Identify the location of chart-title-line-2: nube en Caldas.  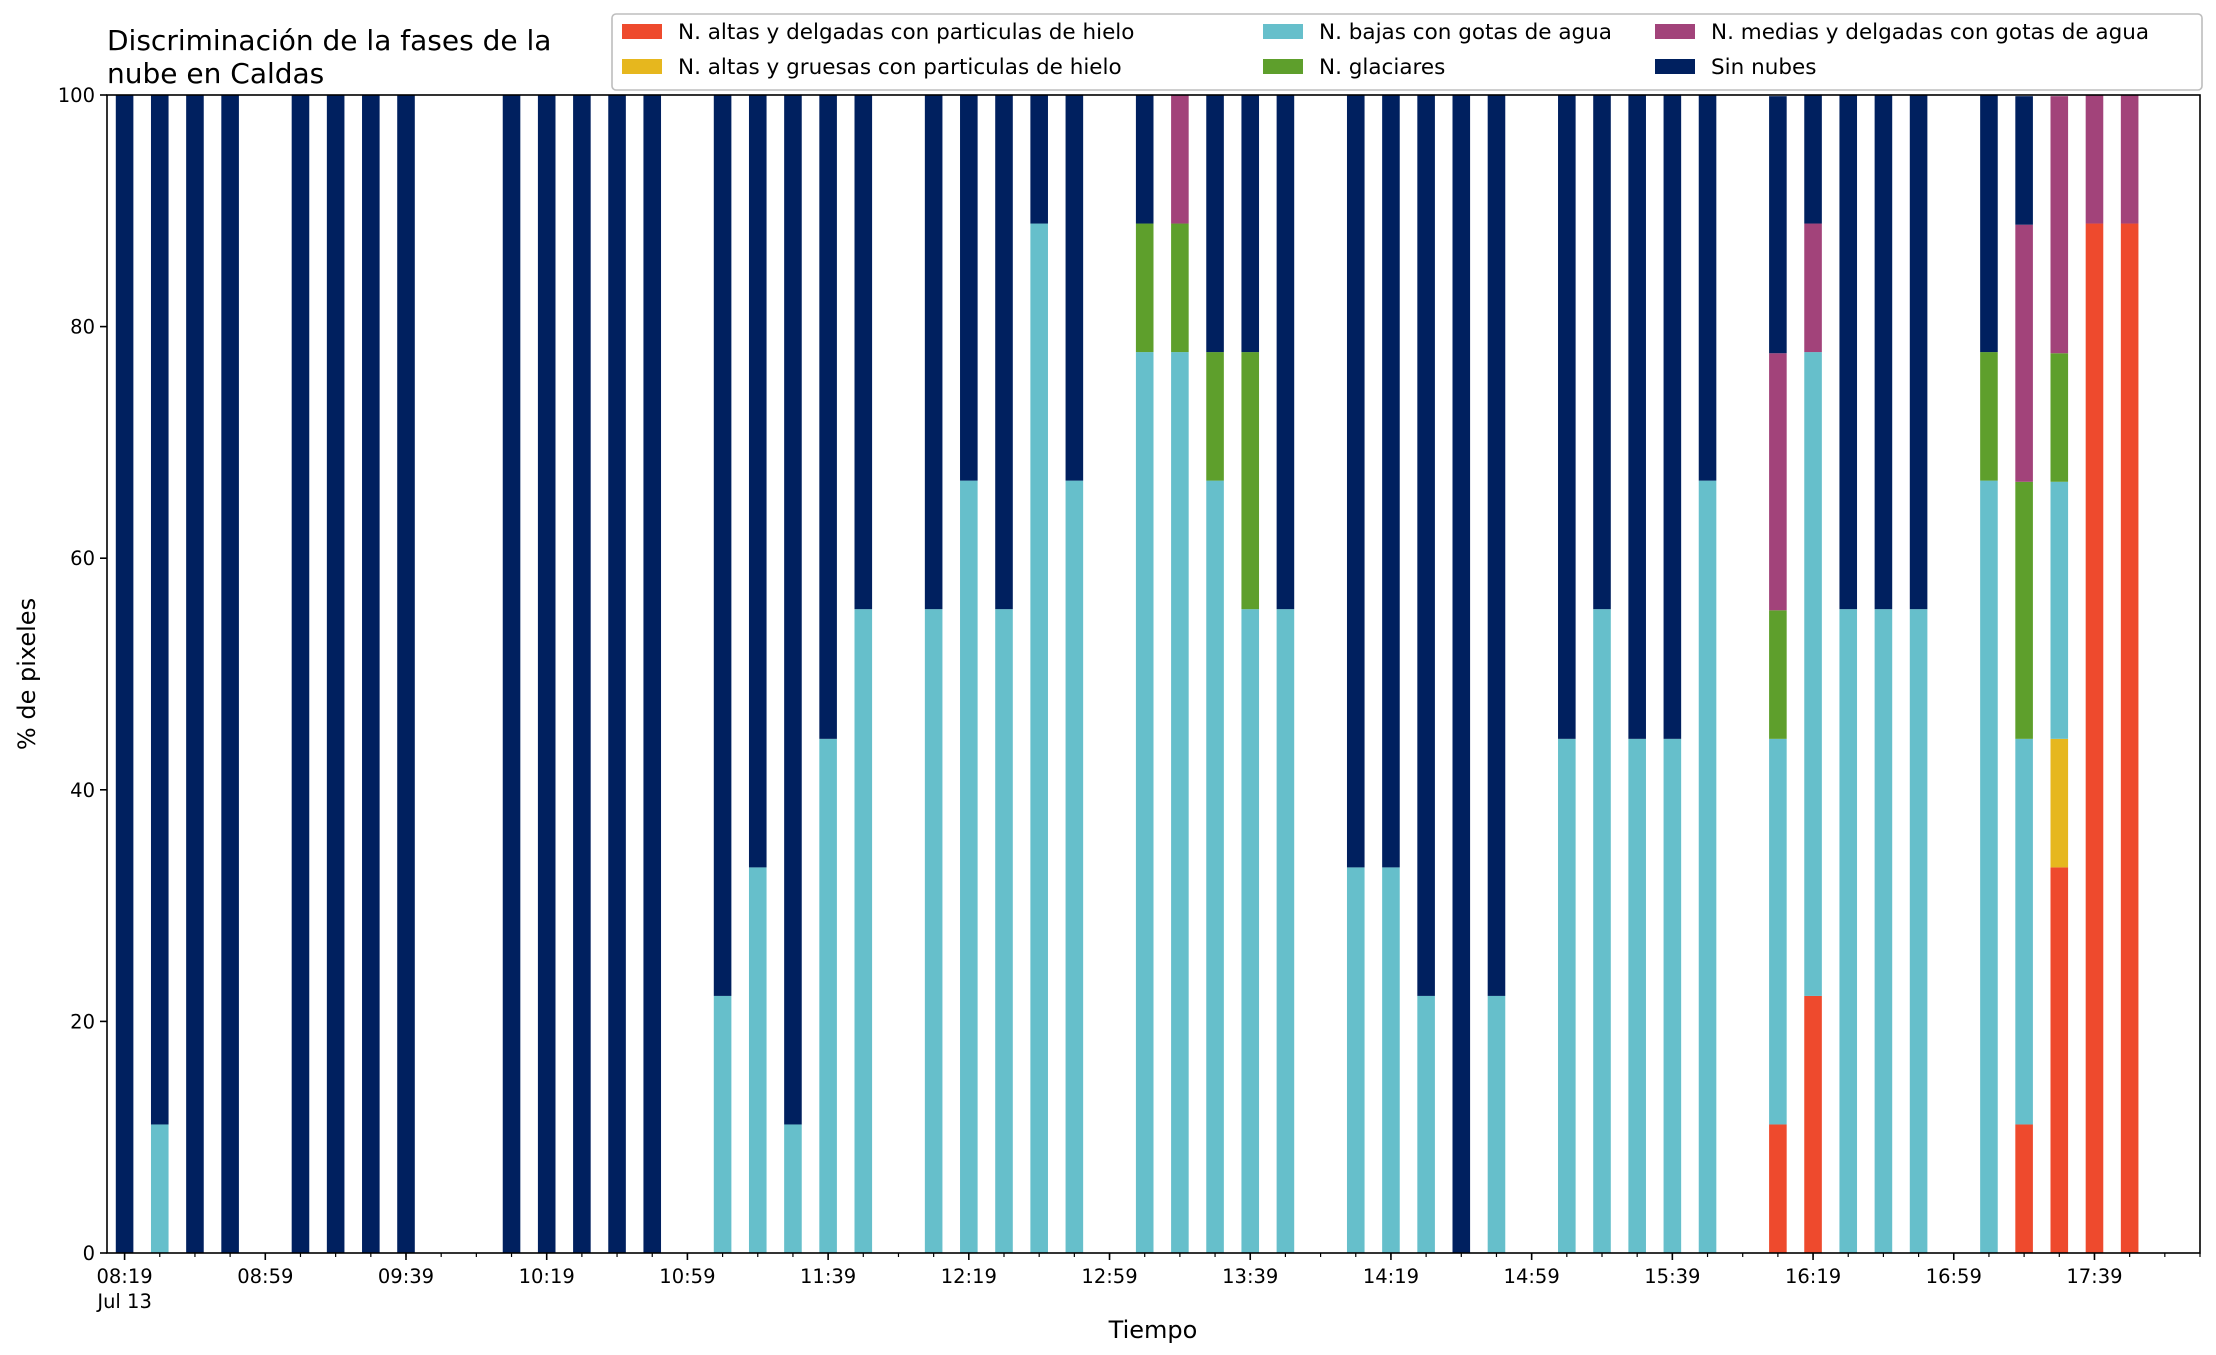
(215, 73).